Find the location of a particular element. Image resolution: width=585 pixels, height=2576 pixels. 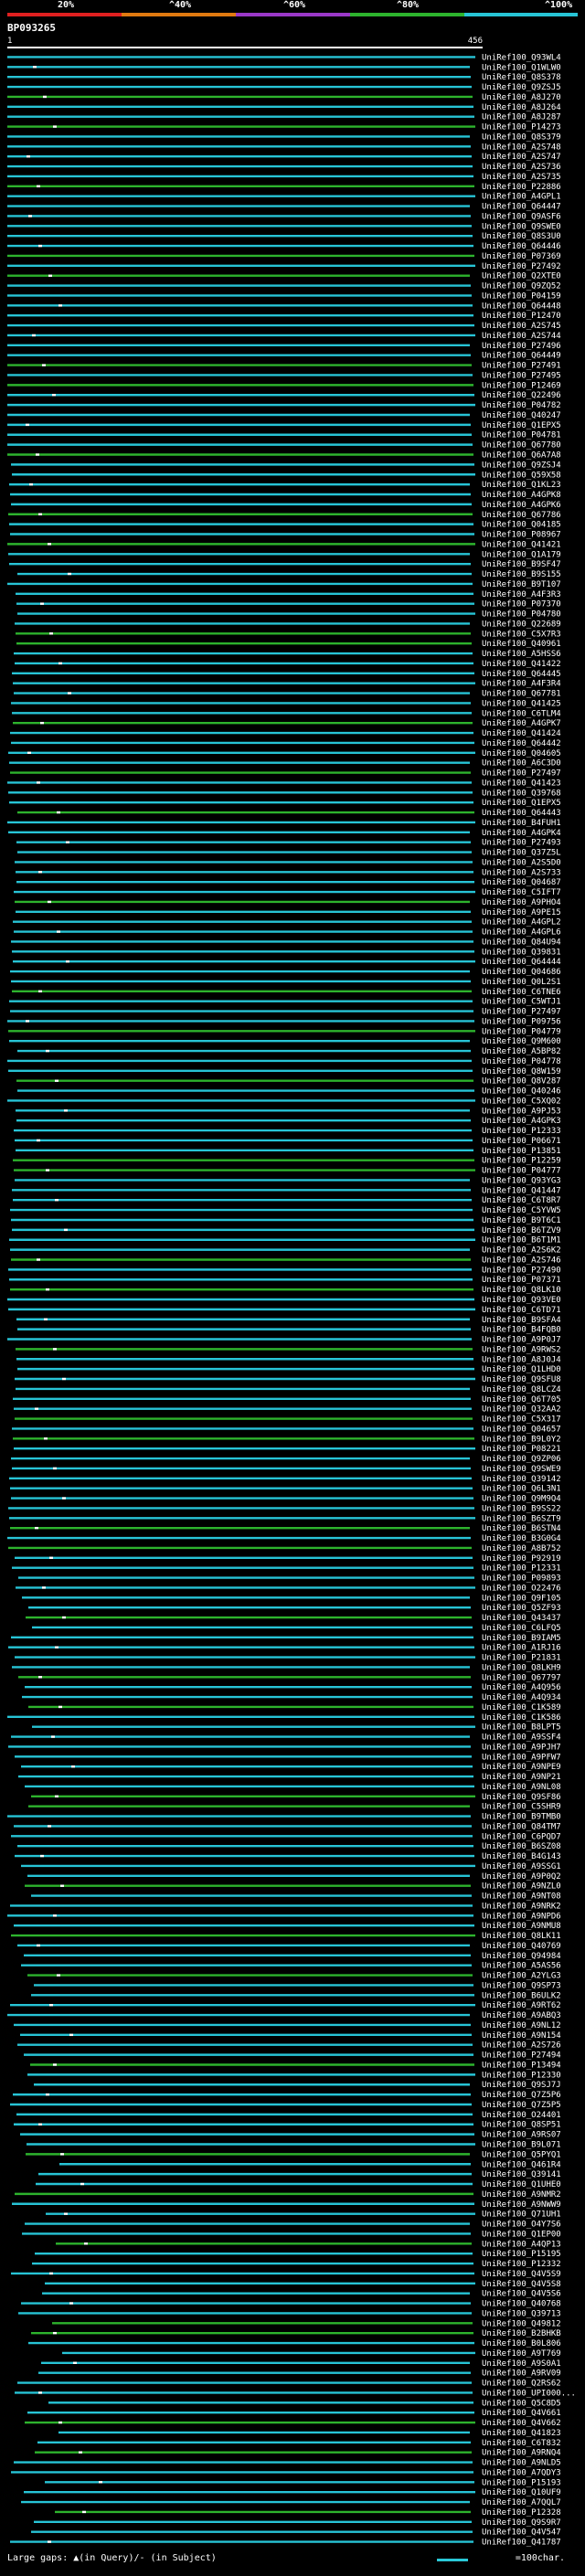

hit-label: UniRef100_A9NZL0 is located at coordinates (521, 1887).